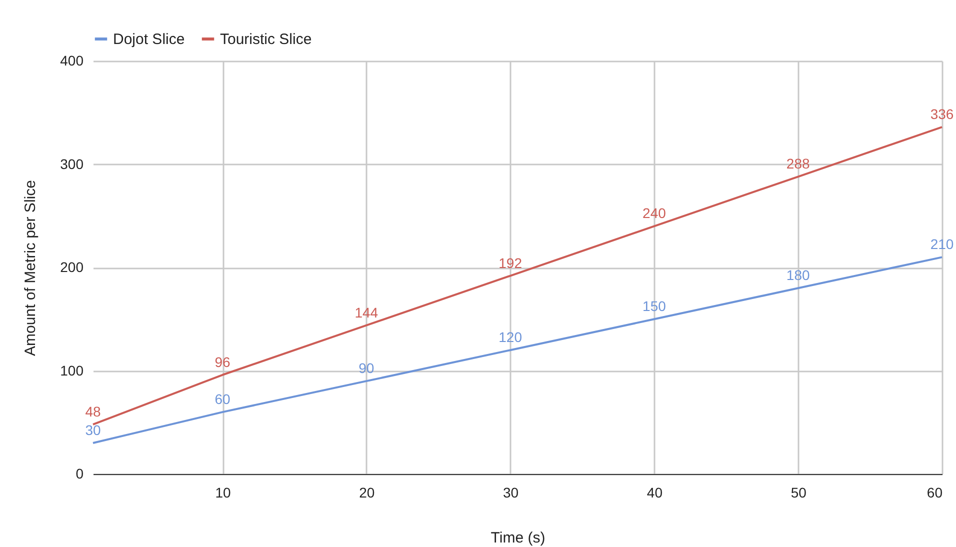 The height and width of the screenshot is (547, 956). I want to click on x-axis-title: Time (s), so click(518, 538).